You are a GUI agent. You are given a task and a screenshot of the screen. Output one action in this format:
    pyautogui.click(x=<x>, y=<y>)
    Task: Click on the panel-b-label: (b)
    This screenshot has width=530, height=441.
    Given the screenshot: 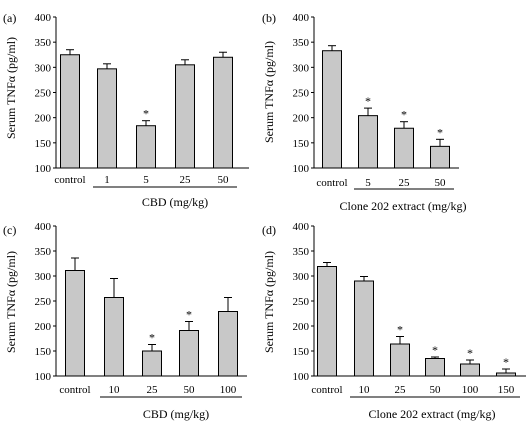 What is the action you would take?
    pyautogui.click(x=269, y=18)
    